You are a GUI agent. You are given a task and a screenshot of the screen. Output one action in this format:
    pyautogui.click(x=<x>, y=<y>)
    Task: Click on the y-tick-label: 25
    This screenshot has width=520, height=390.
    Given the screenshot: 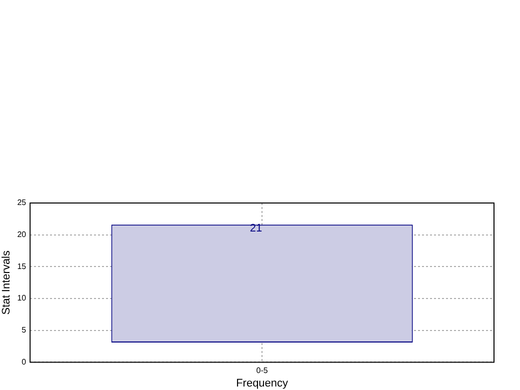 What is the action you would take?
    pyautogui.click(x=22, y=203)
    